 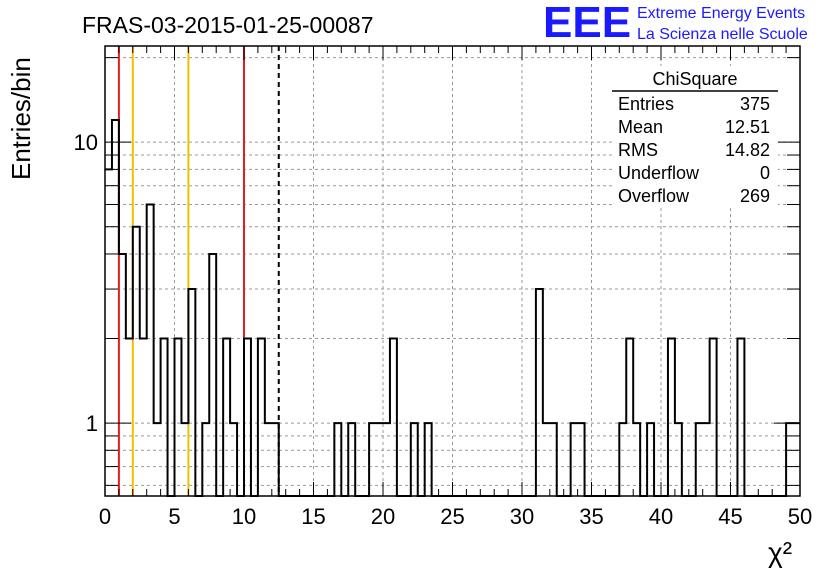 I want to click on x-tick-label: 35, so click(x=591, y=516).